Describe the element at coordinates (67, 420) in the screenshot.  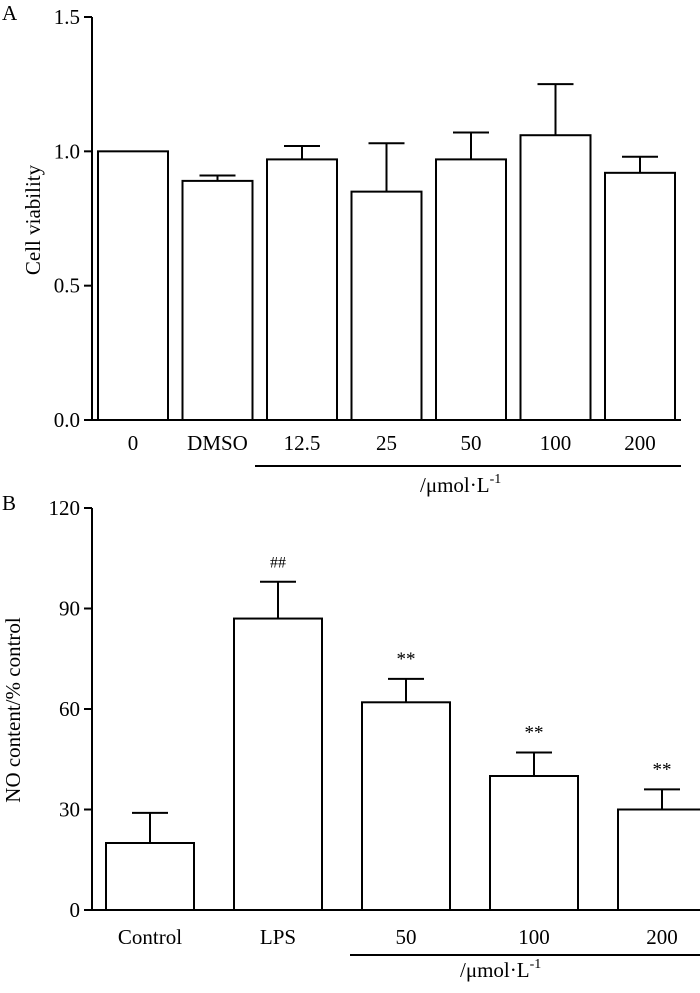
I see `panel-a-y-tick-label: 0.0` at that location.